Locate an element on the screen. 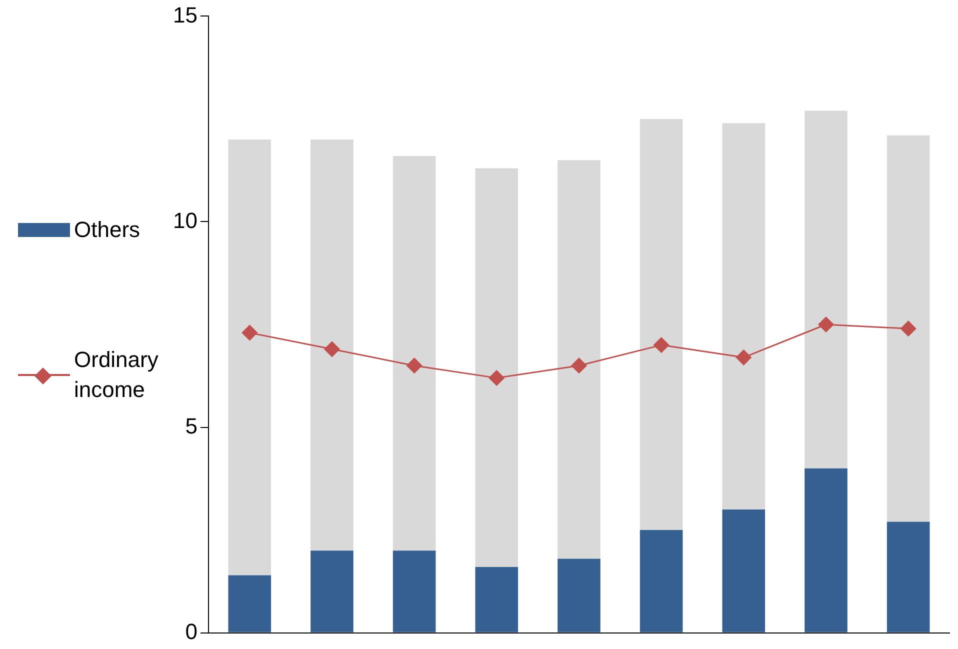 This screenshot has height=649, width=958. legend-label: Ordinary income is located at coordinates (116, 375).